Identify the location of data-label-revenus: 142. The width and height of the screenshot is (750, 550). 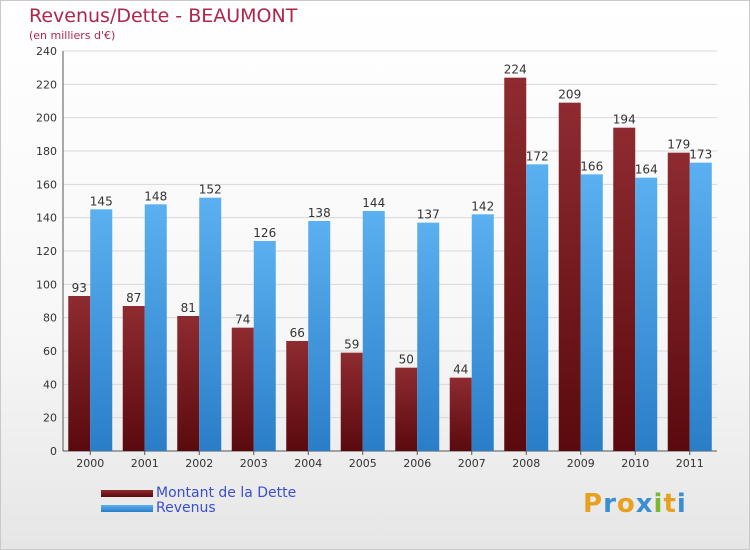
(482, 206).